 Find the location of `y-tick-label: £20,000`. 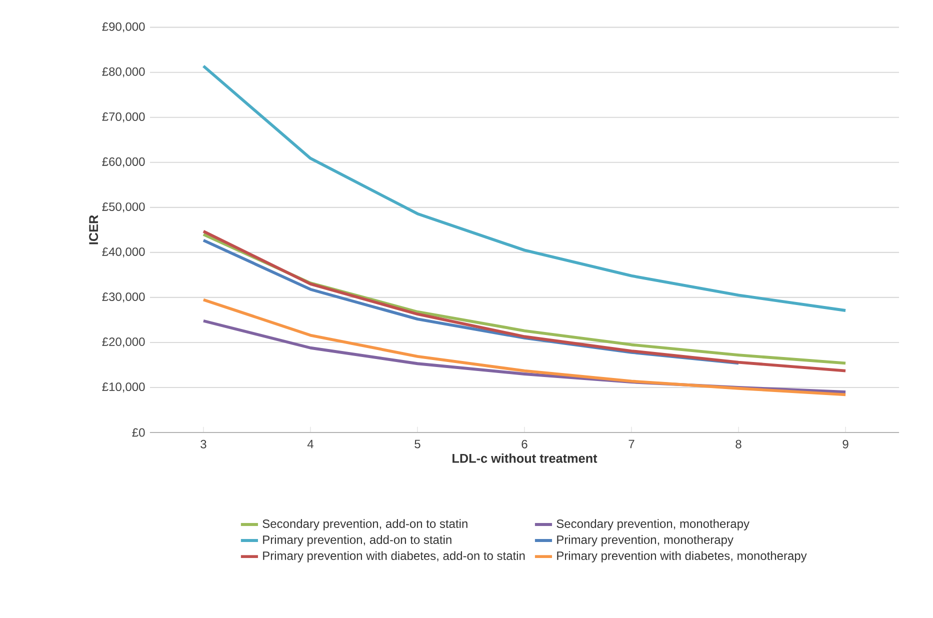

y-tick-label: £20,000 is located at coordinates (123, 342).